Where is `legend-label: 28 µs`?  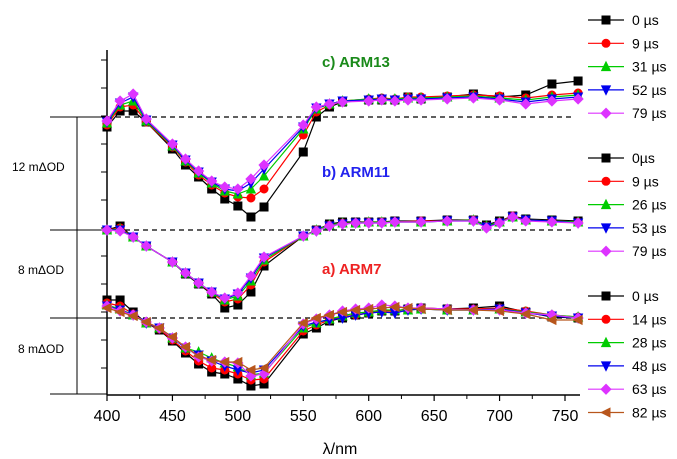 legend-label: 28 µs is located at coordinates (649, 343).